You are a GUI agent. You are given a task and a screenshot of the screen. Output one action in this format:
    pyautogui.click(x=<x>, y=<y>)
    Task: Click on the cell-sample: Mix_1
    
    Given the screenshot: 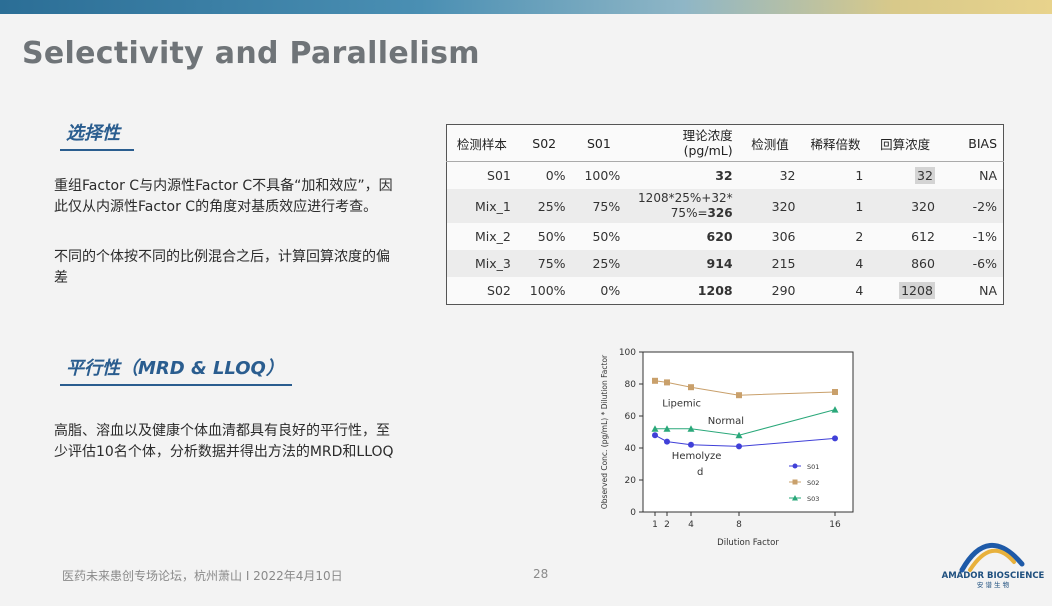 What is the action you would take?
    pyautogui.click(x=481, y=206)
    